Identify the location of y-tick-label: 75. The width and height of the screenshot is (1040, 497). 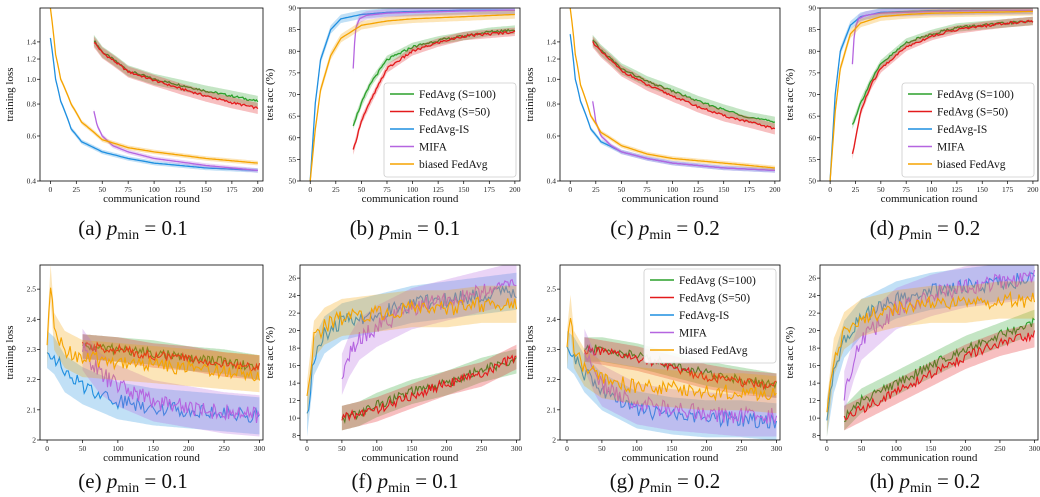
(293, 72).